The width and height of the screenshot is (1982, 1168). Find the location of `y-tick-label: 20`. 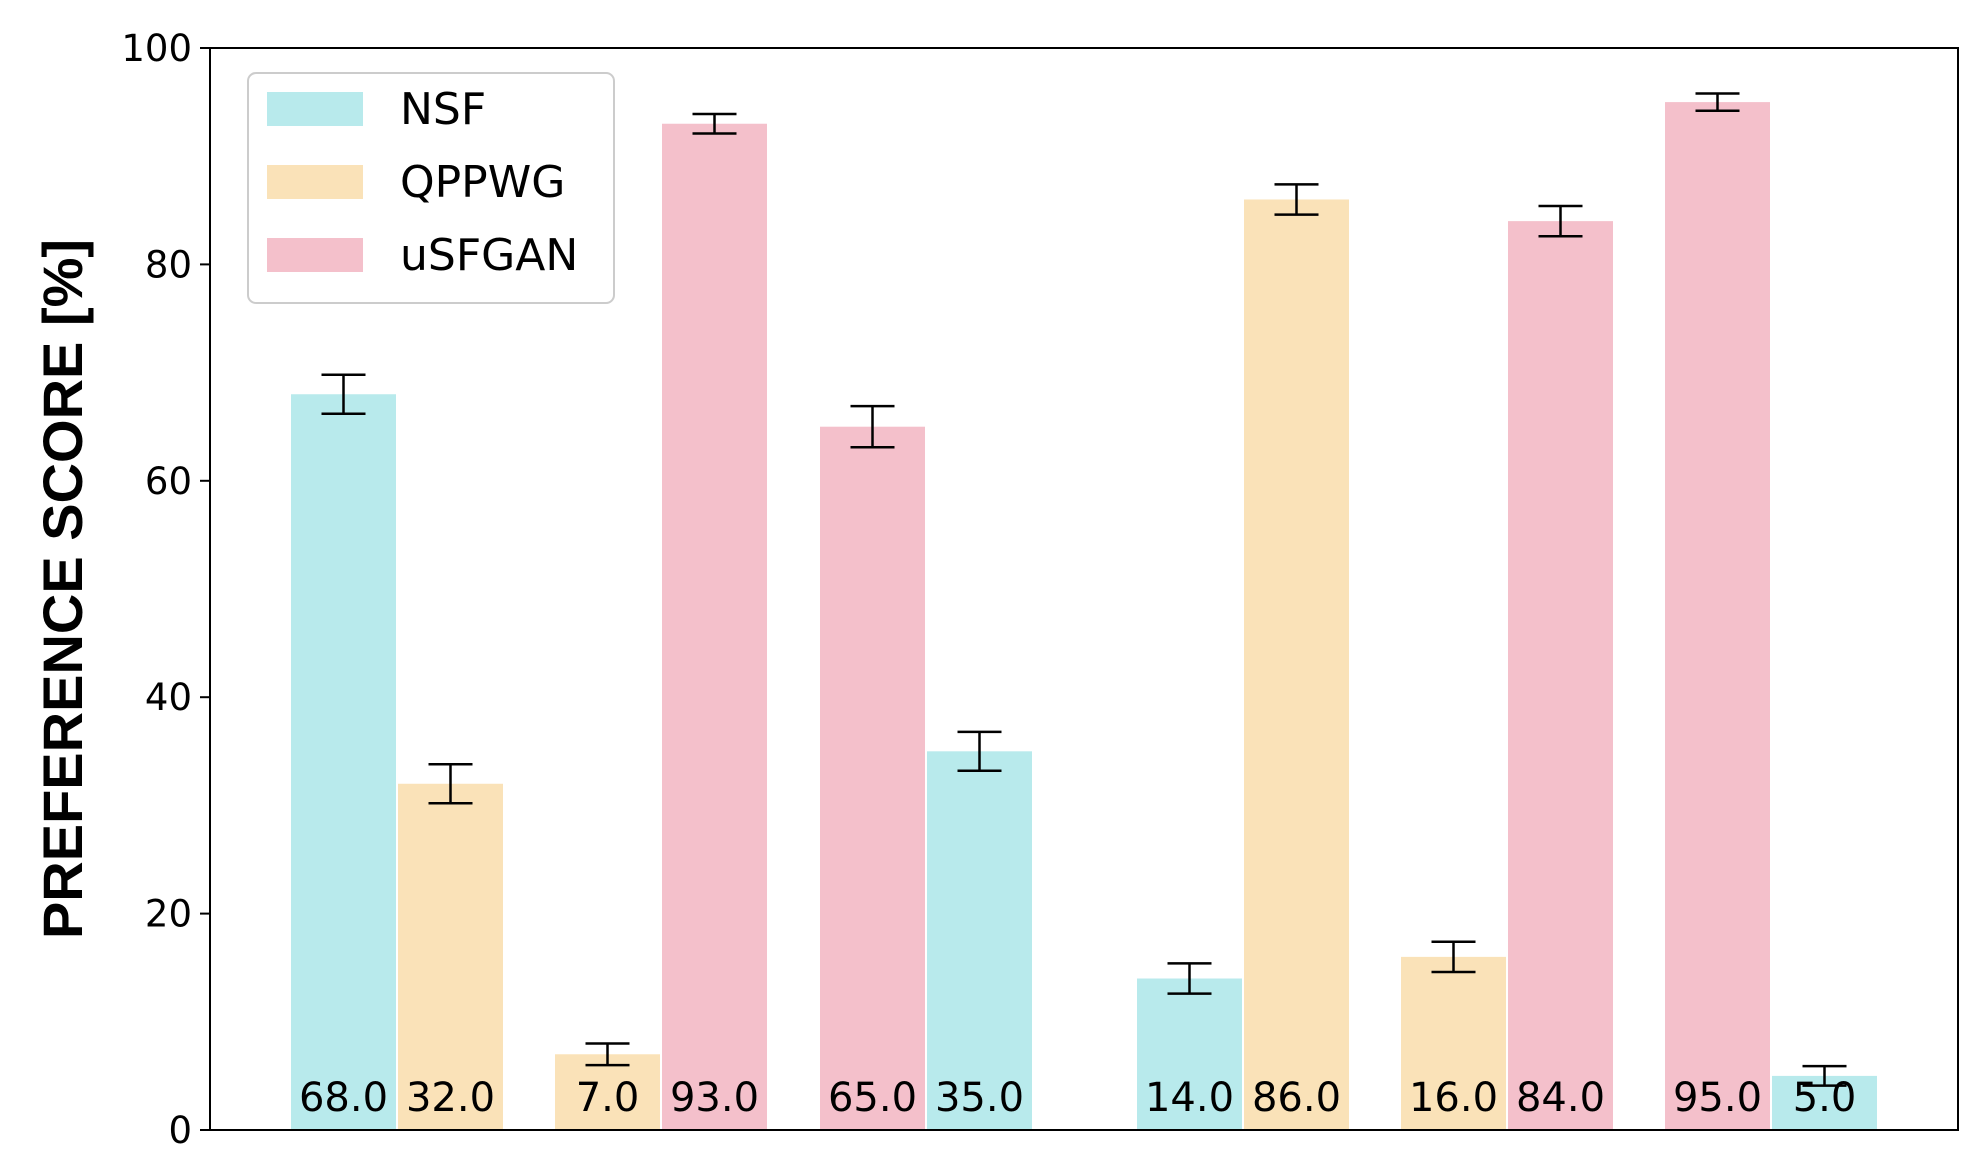

y-tick-label: 20 is located at coordinates (168, 914).